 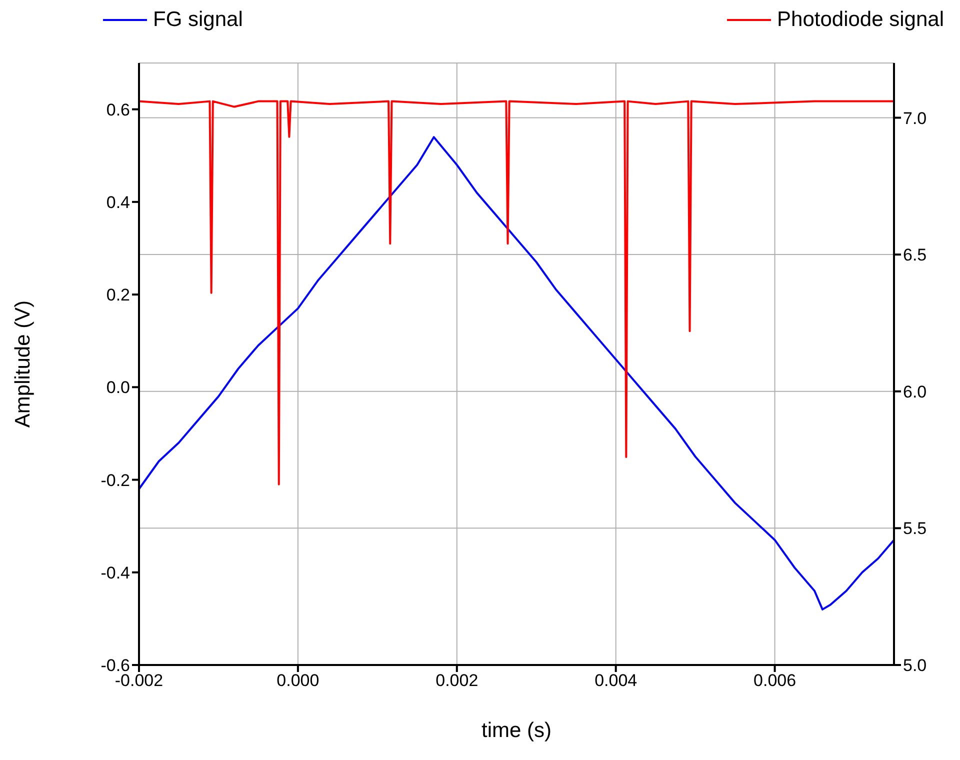 I want to click on legend-label: FG signal, so click(x=198, y=20).